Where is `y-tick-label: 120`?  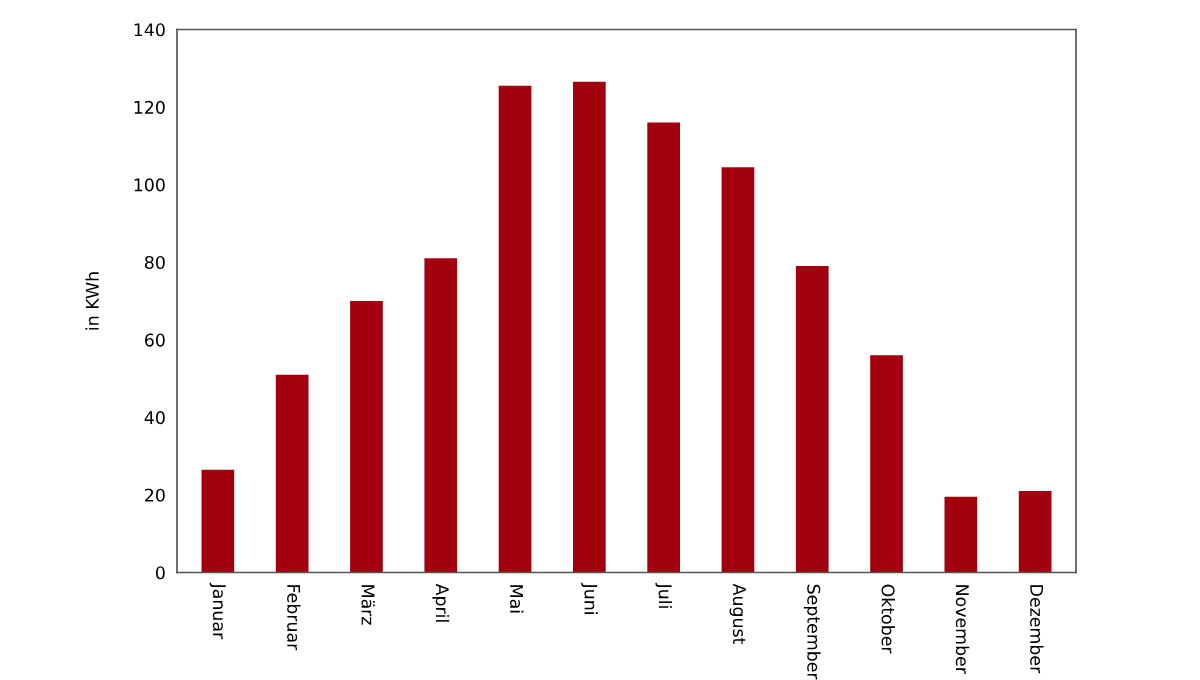 y-tick-label: 120 is located at coordinates (149, 107).